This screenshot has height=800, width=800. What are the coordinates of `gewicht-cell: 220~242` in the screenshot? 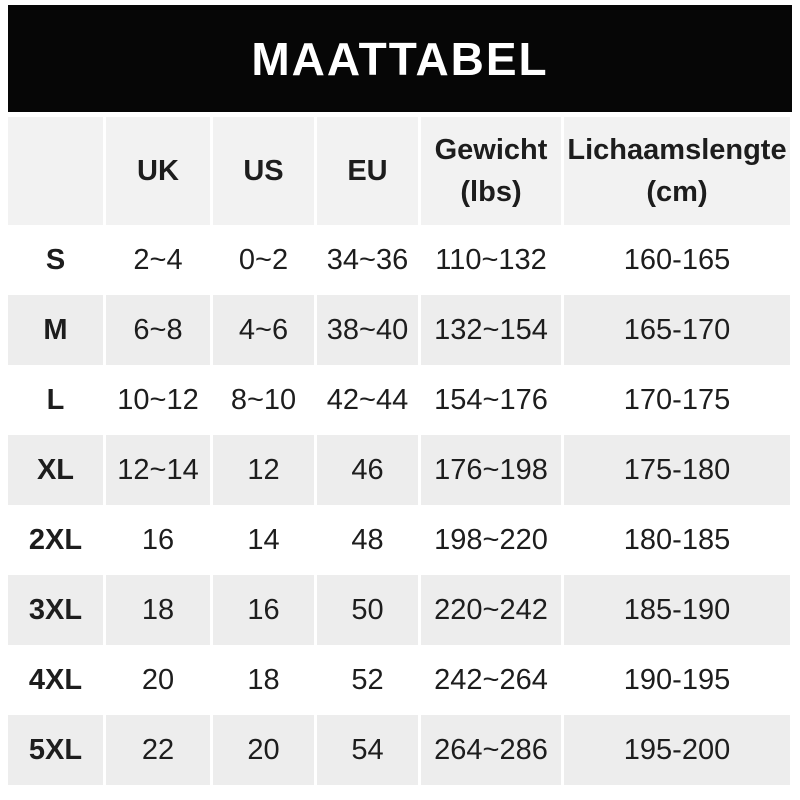 It's located at (491, 610).